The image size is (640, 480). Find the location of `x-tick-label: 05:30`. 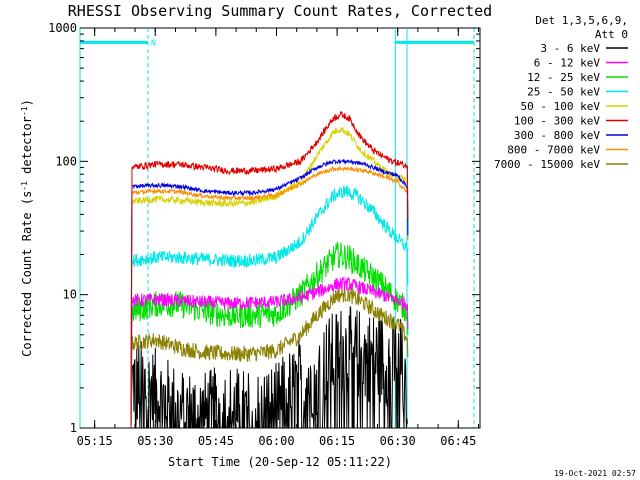

x-tick-label: 05:30 is located at coordinates (155, 441).